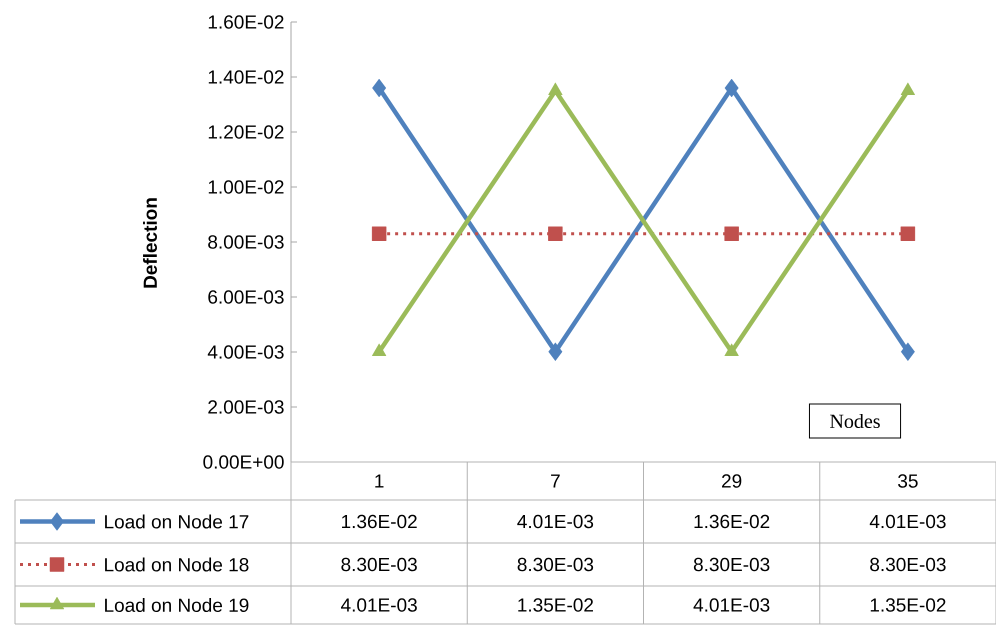  What do you see at coordinates (855, 421) in the screenshot?
I see `x-axis-title: Nodes` at bounding box center [855, 421].